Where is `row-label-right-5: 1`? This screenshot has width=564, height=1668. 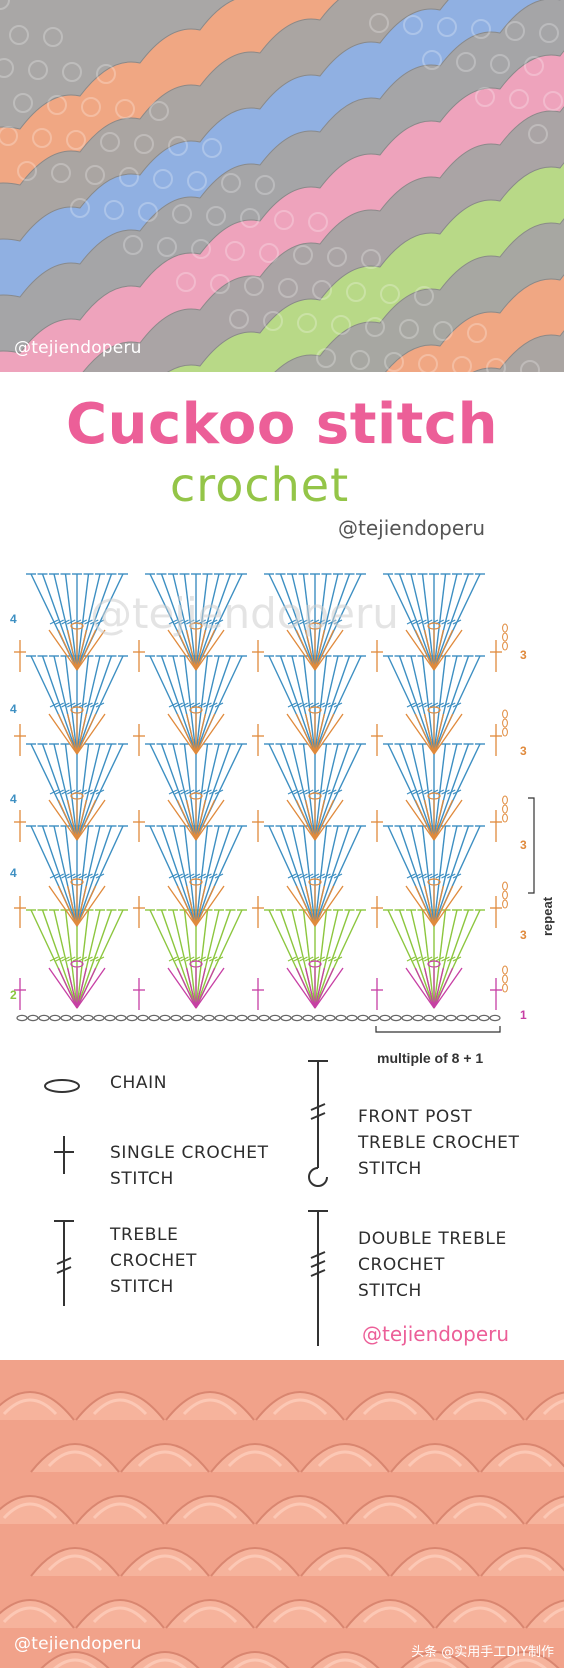
row-label-right-5: 1 is located at coordinates (523, 1015).